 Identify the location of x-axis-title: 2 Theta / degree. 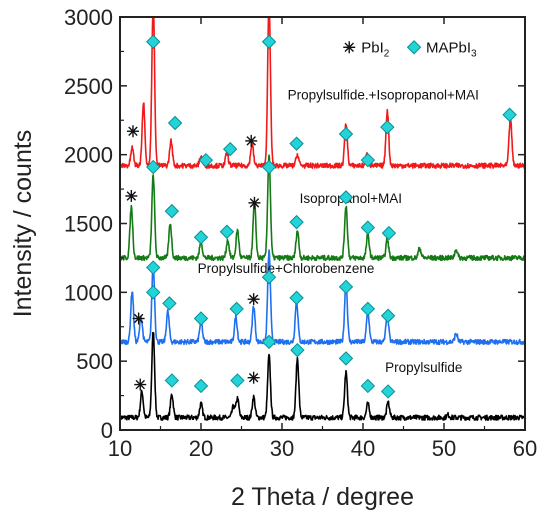
(322, 497).